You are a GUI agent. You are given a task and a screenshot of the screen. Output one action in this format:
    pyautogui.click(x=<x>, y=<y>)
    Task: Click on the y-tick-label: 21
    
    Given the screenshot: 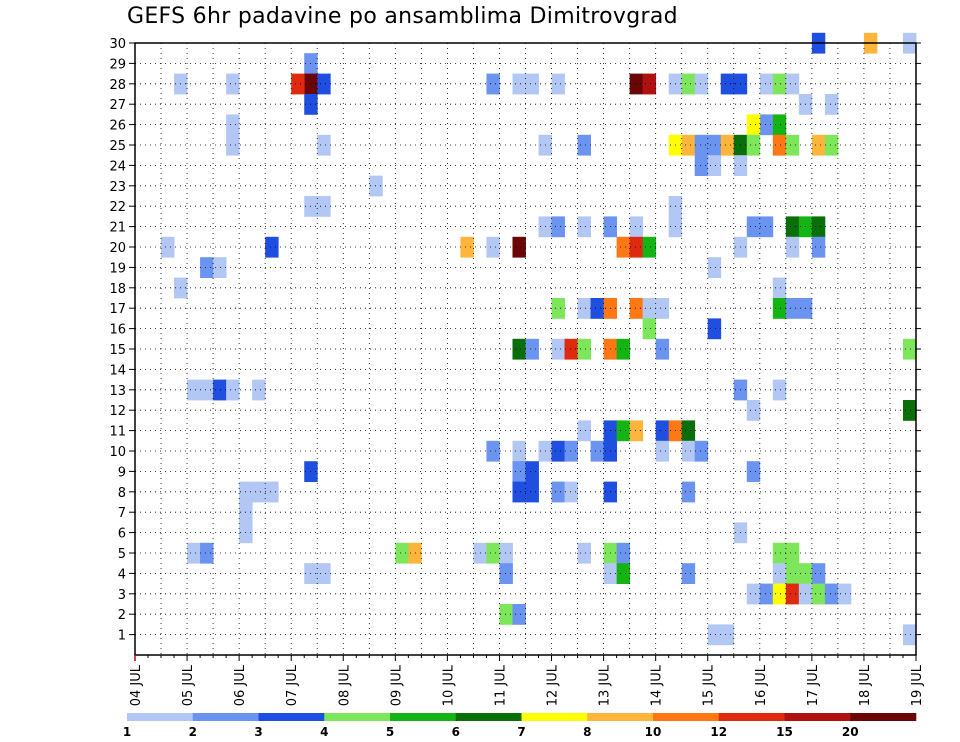 What is the action you would take?
    pyautogui.click(x=117, y=228)
    